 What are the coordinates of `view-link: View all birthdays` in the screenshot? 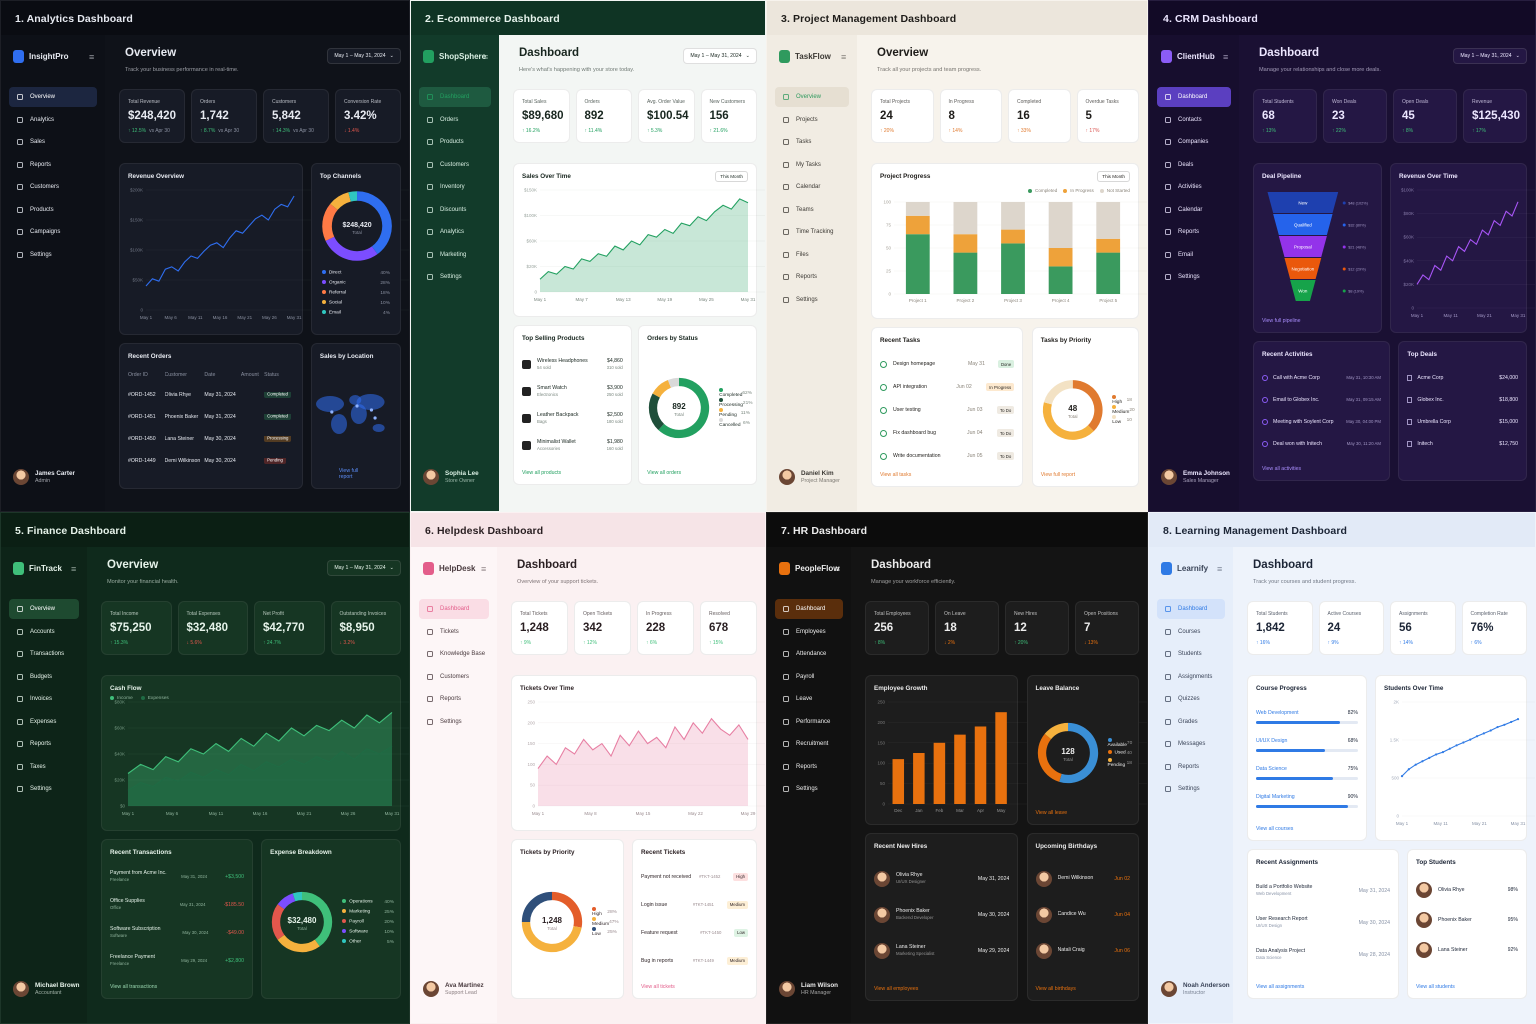 It's located at (1055, 989).